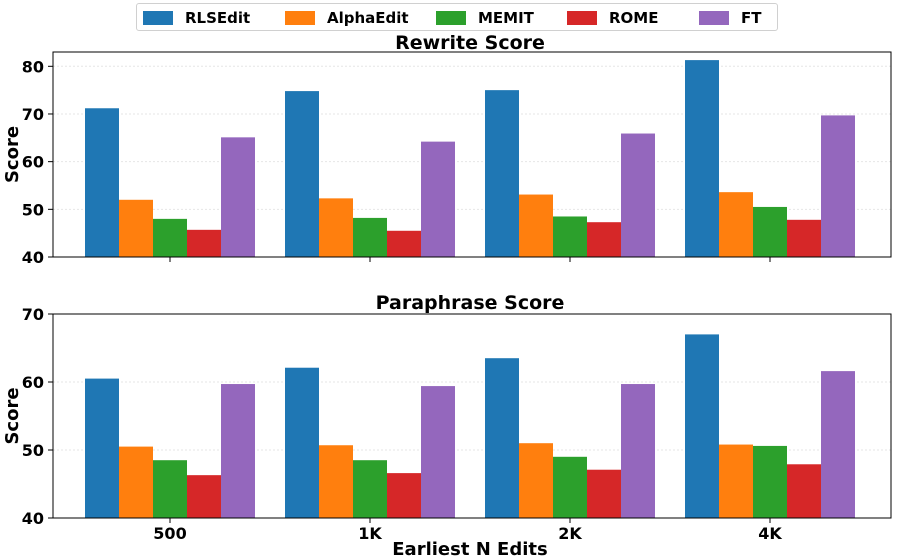 The width and height of the screenshot is (897, 560). I want to click on x-tick-label: 1K, so click(370, 533).